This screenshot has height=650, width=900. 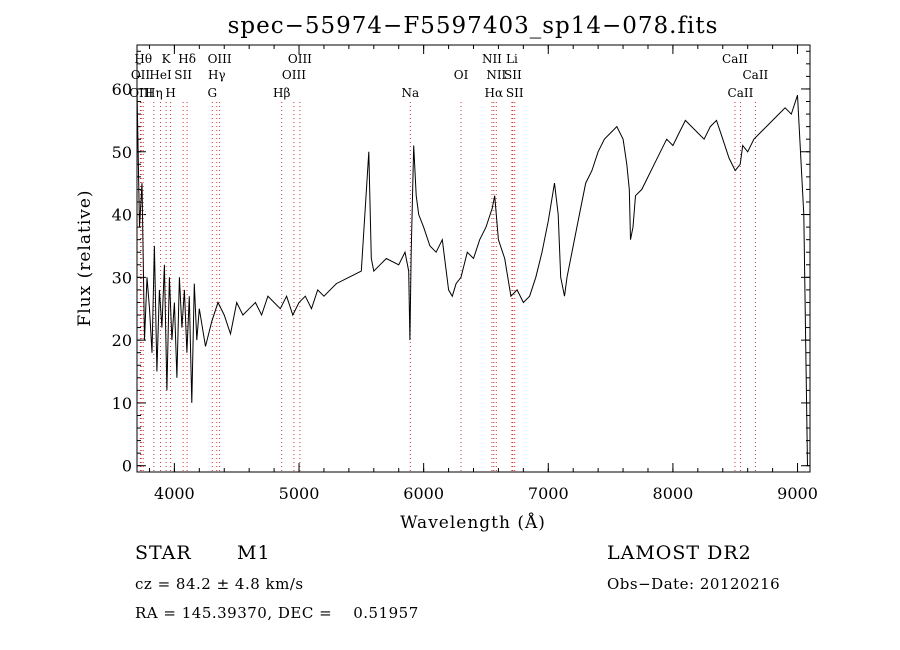 What do you see at coordinates (122, 340) in the screenshot?
I see `y-tick-label: 20` at bounding box center [122, 340].